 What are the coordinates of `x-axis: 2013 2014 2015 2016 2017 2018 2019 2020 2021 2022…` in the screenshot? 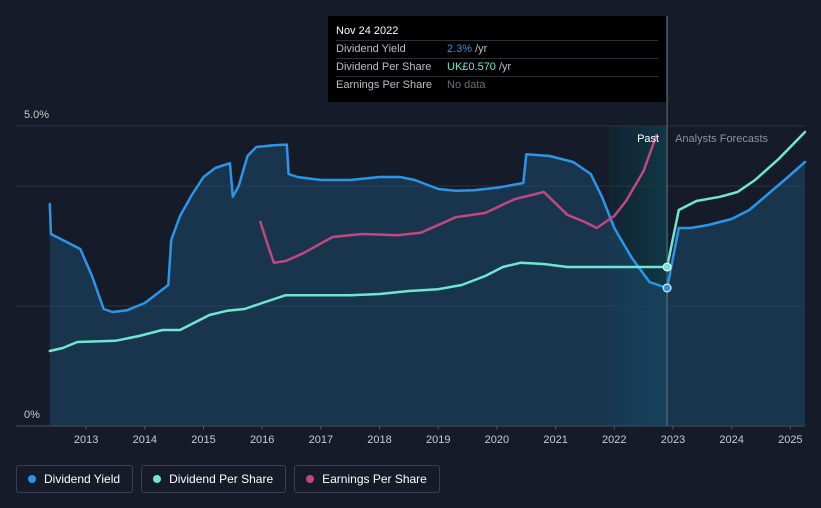 It's located at (438, 436).